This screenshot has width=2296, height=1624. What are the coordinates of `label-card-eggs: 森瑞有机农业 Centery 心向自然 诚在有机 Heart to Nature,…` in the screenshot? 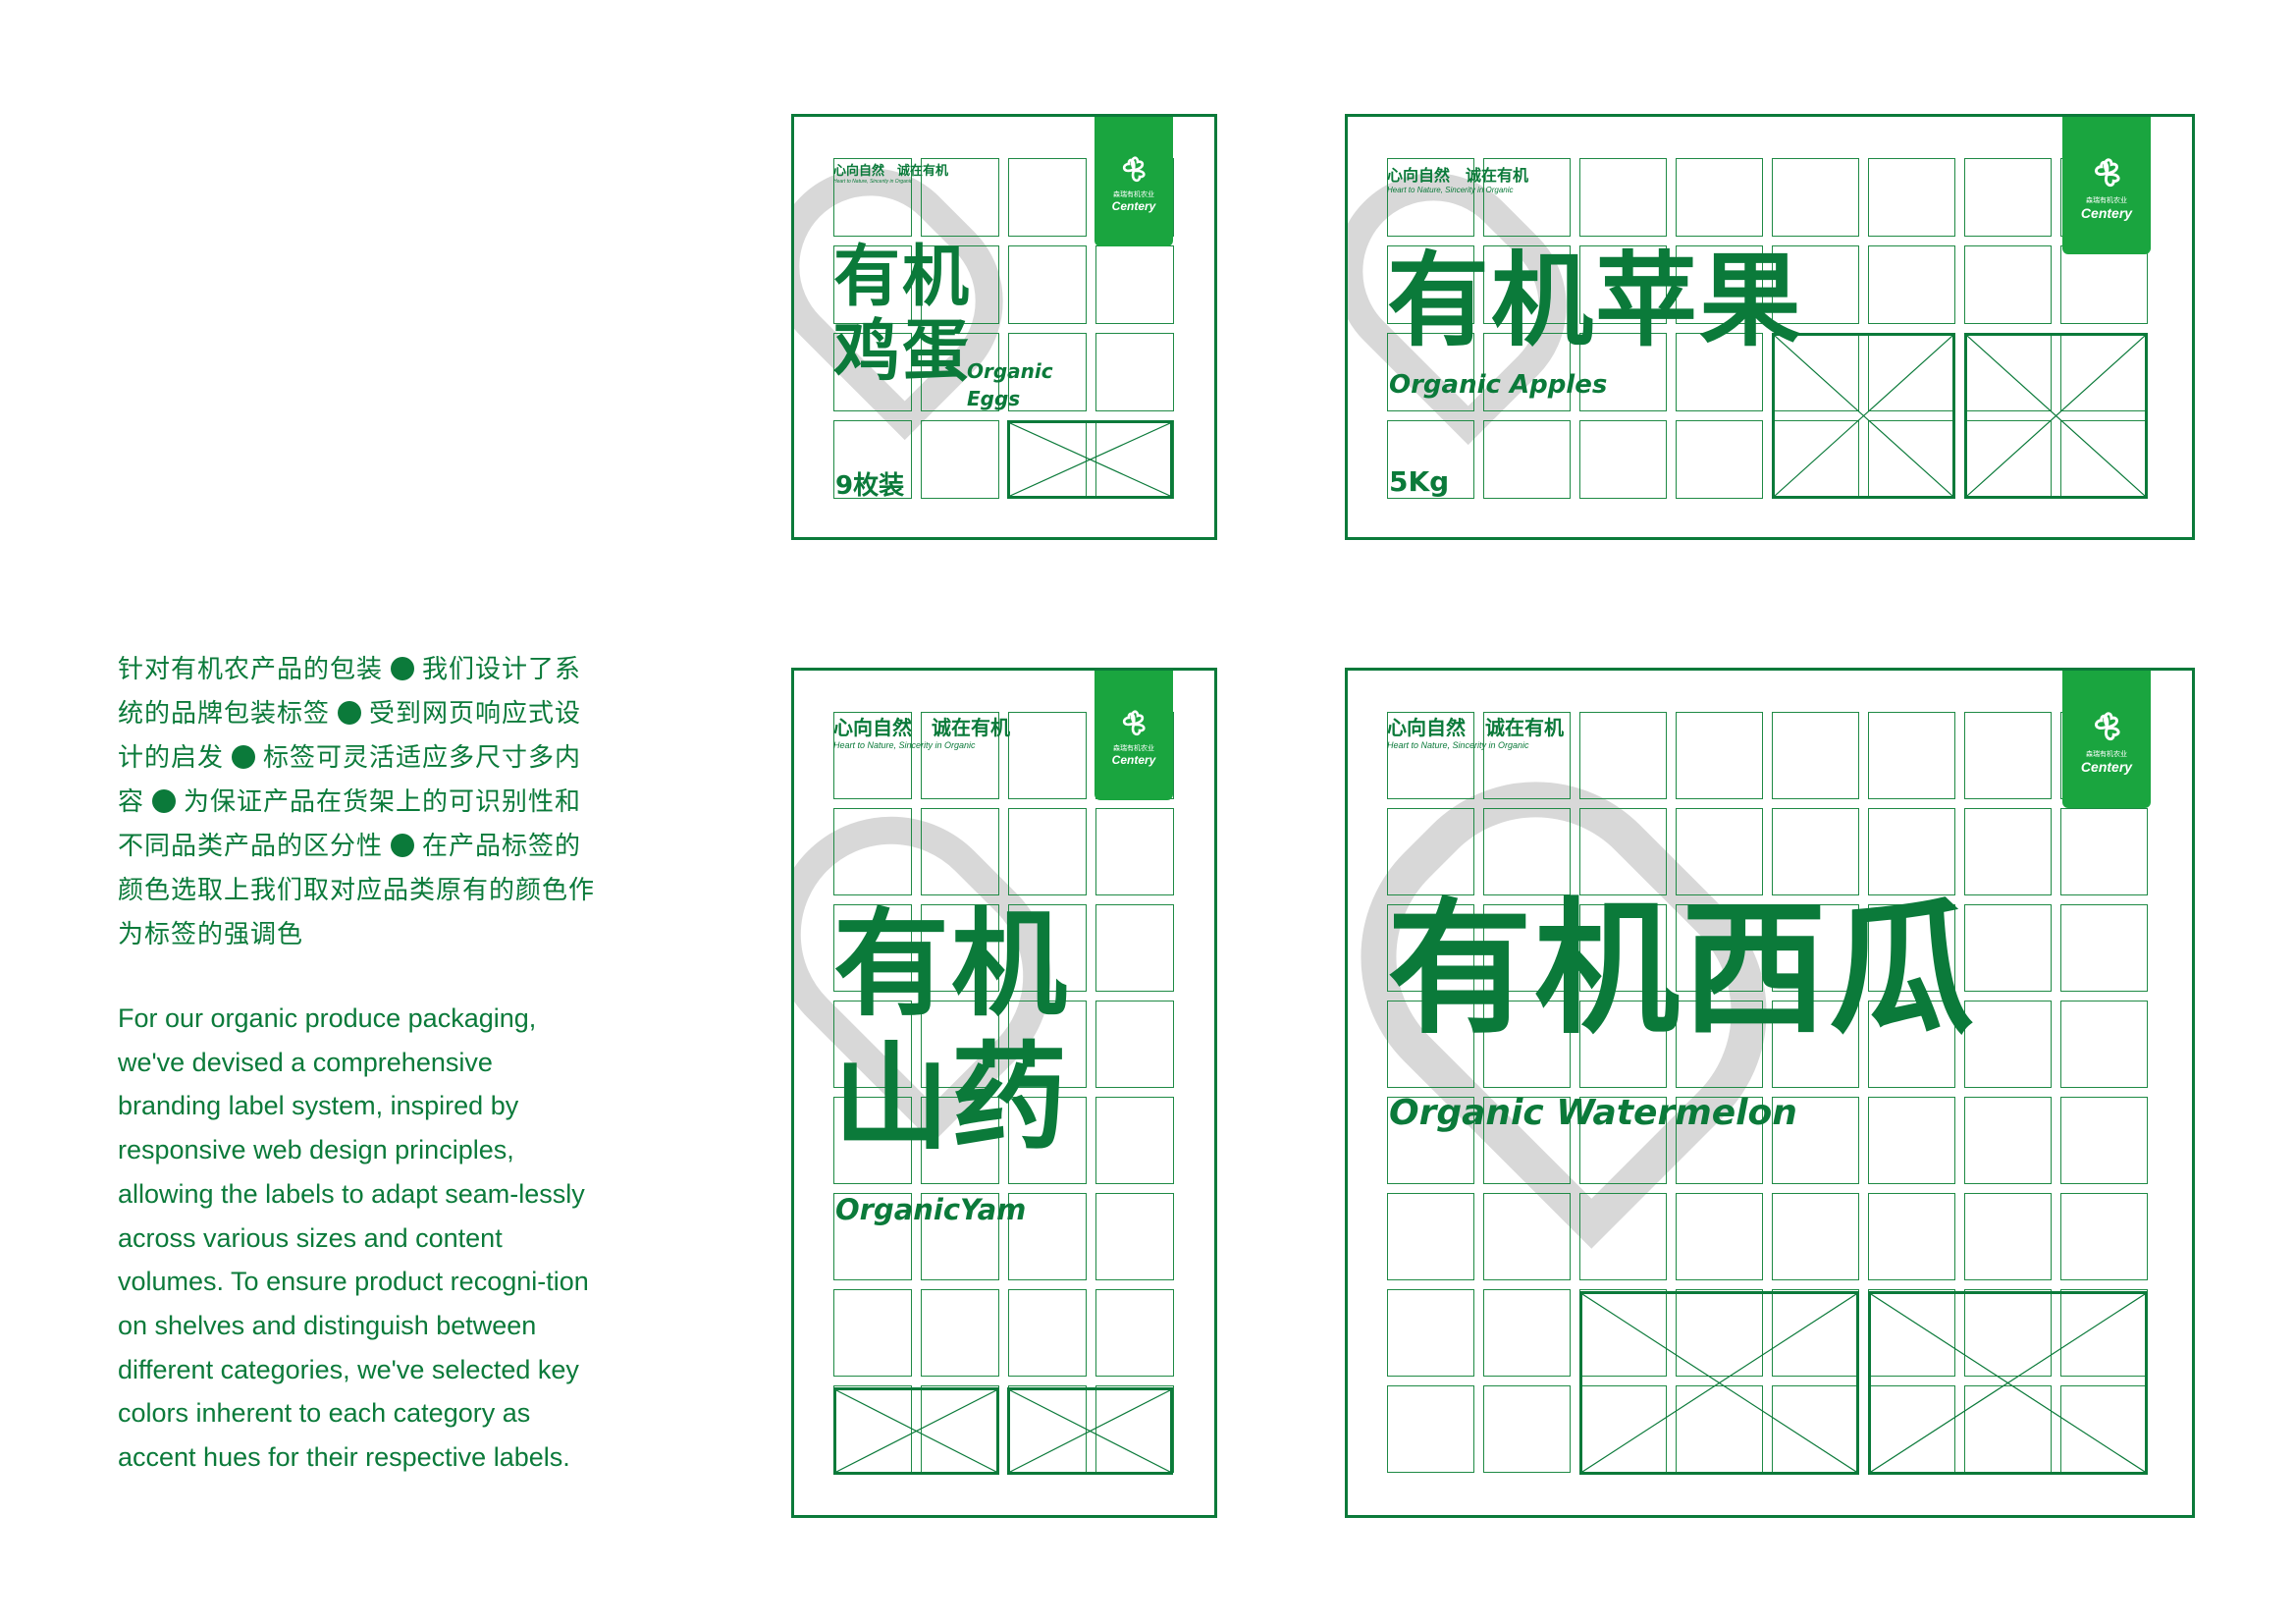 It's located at (1004, 327).